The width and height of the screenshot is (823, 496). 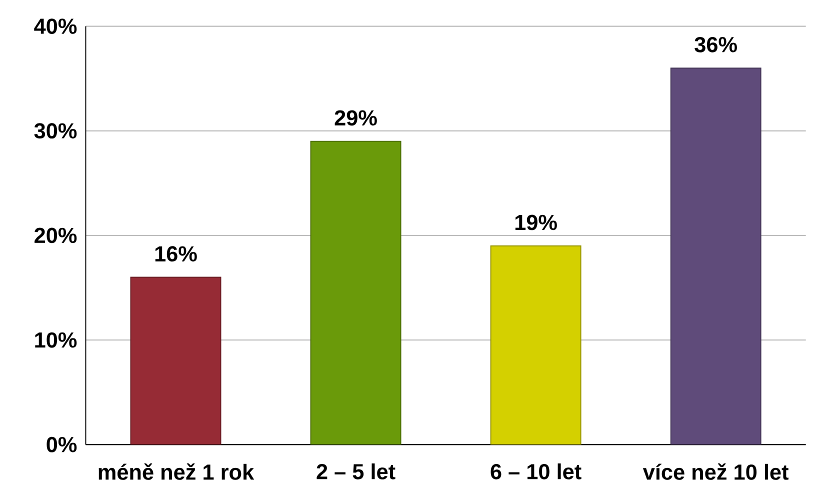 What do you see at coordinates (536, 222) in the screenshot?
I see `data-label: 19%` at bounding box center [536, 222].